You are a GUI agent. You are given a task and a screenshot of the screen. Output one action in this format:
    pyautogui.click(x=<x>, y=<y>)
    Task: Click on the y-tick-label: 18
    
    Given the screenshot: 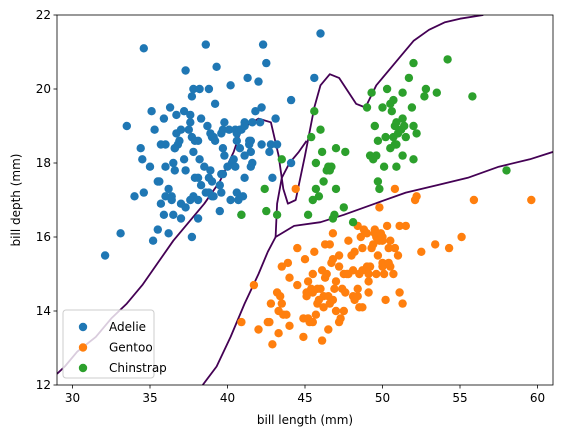 What is the action you would take?
    pyautogui.click(x=43, y=163)
    